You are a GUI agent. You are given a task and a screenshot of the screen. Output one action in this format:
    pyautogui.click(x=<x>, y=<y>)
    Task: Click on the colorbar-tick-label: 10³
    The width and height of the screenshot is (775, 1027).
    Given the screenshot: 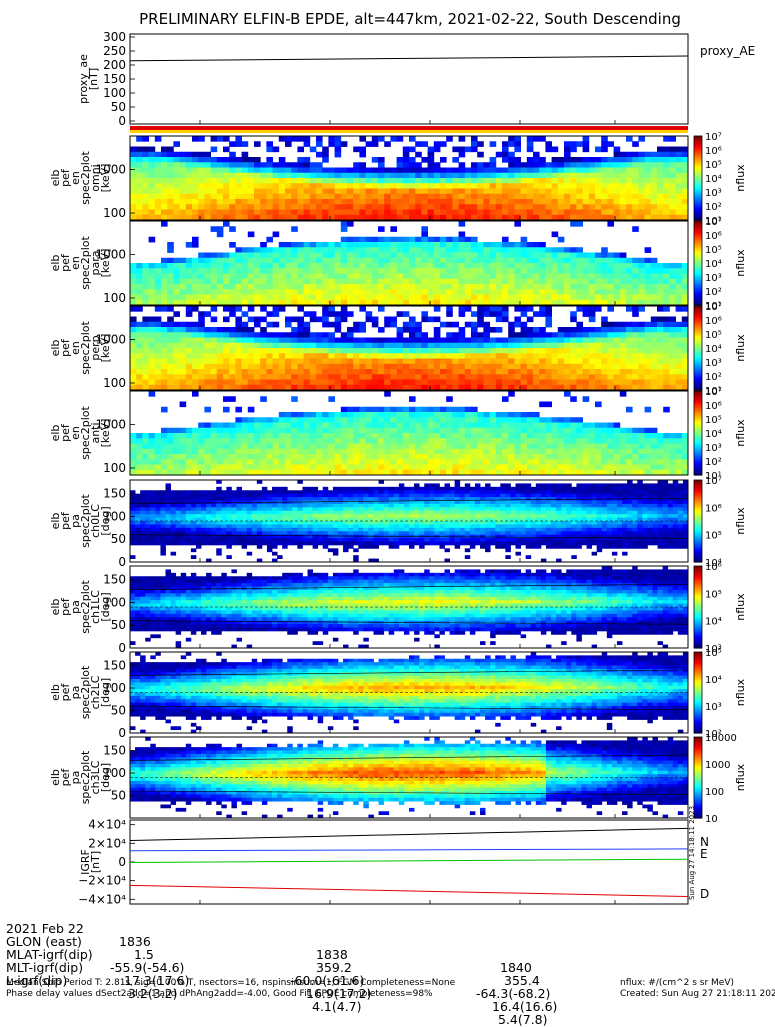 What is the action you would take?
    pyautogui.click(x=713, y=193)
    